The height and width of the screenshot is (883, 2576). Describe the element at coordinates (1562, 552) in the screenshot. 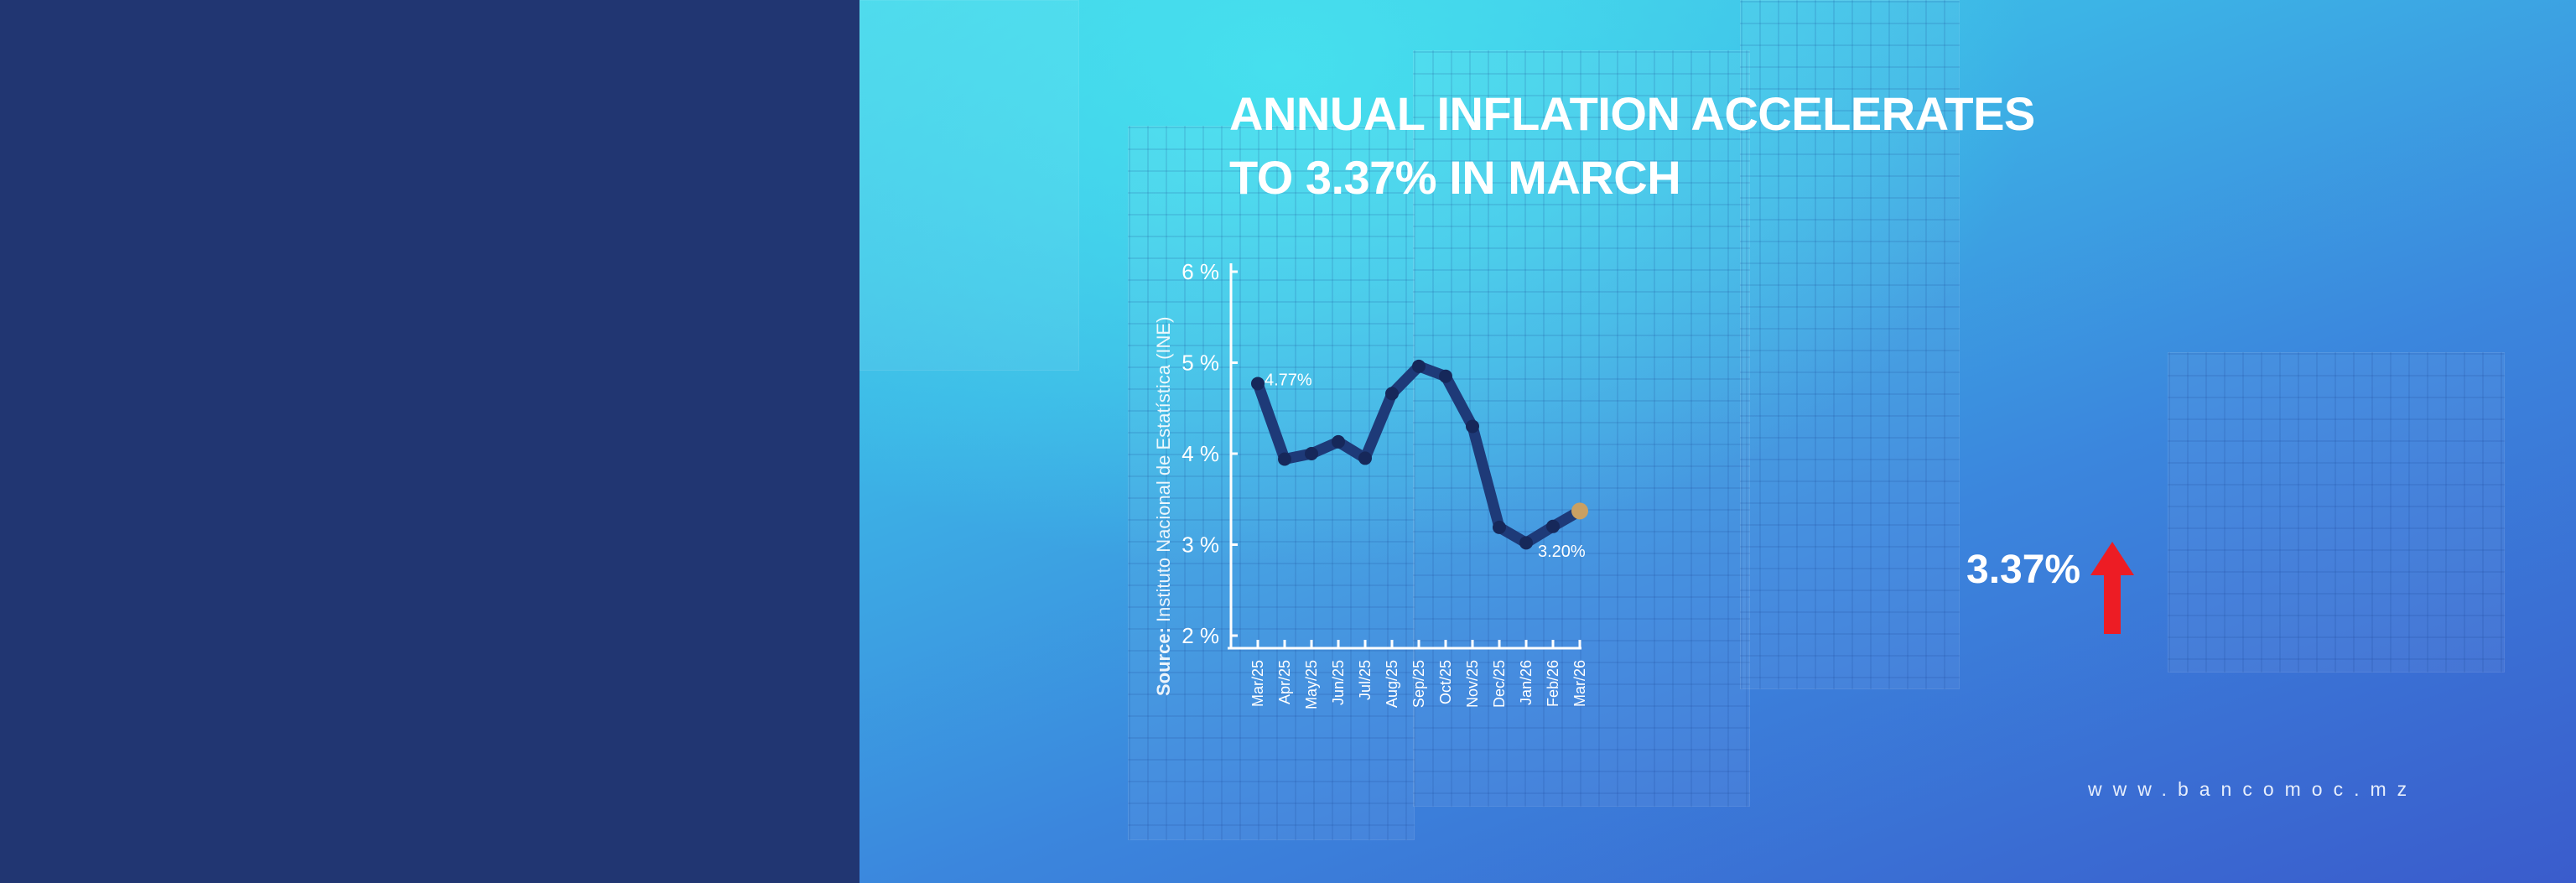

I see `data-label: 3.20%` at that location.